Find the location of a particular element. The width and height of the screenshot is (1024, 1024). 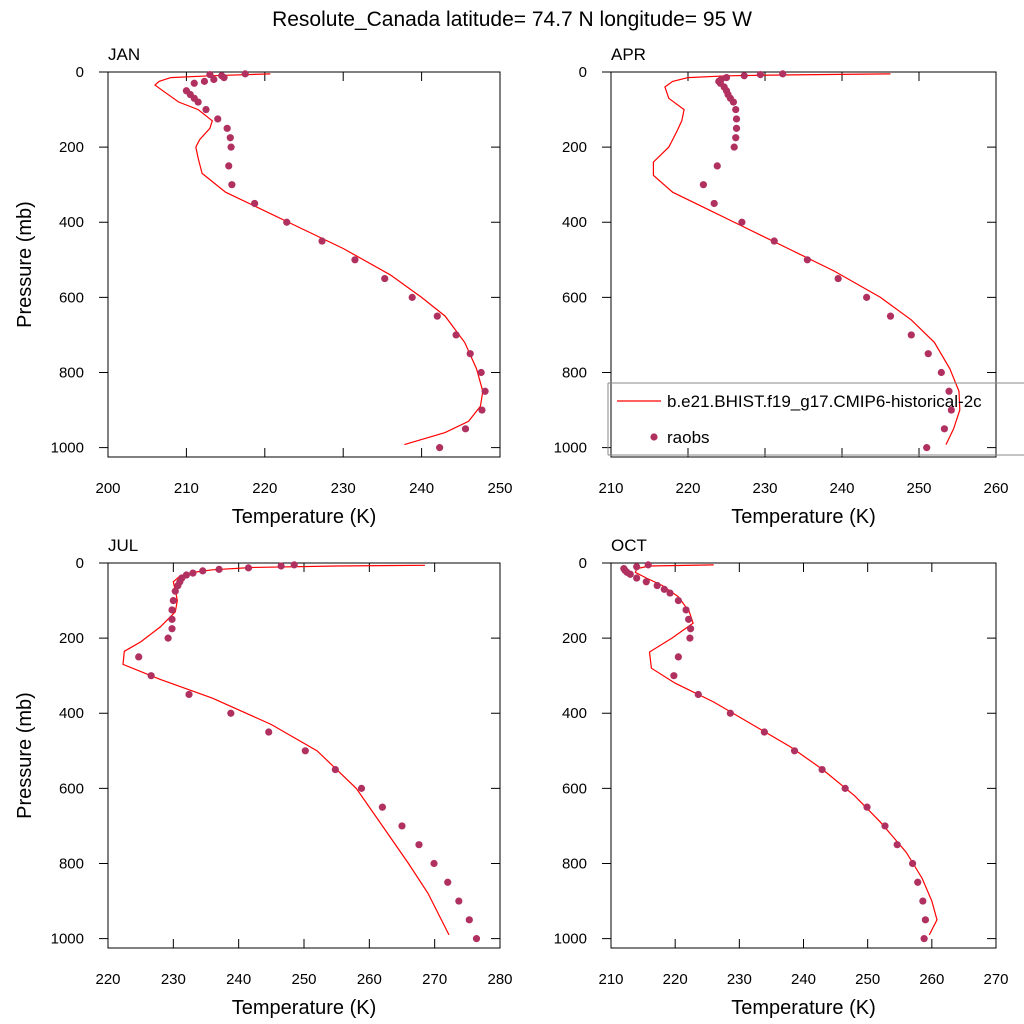

panel-title: OCT is located at coordinates (629, 545).